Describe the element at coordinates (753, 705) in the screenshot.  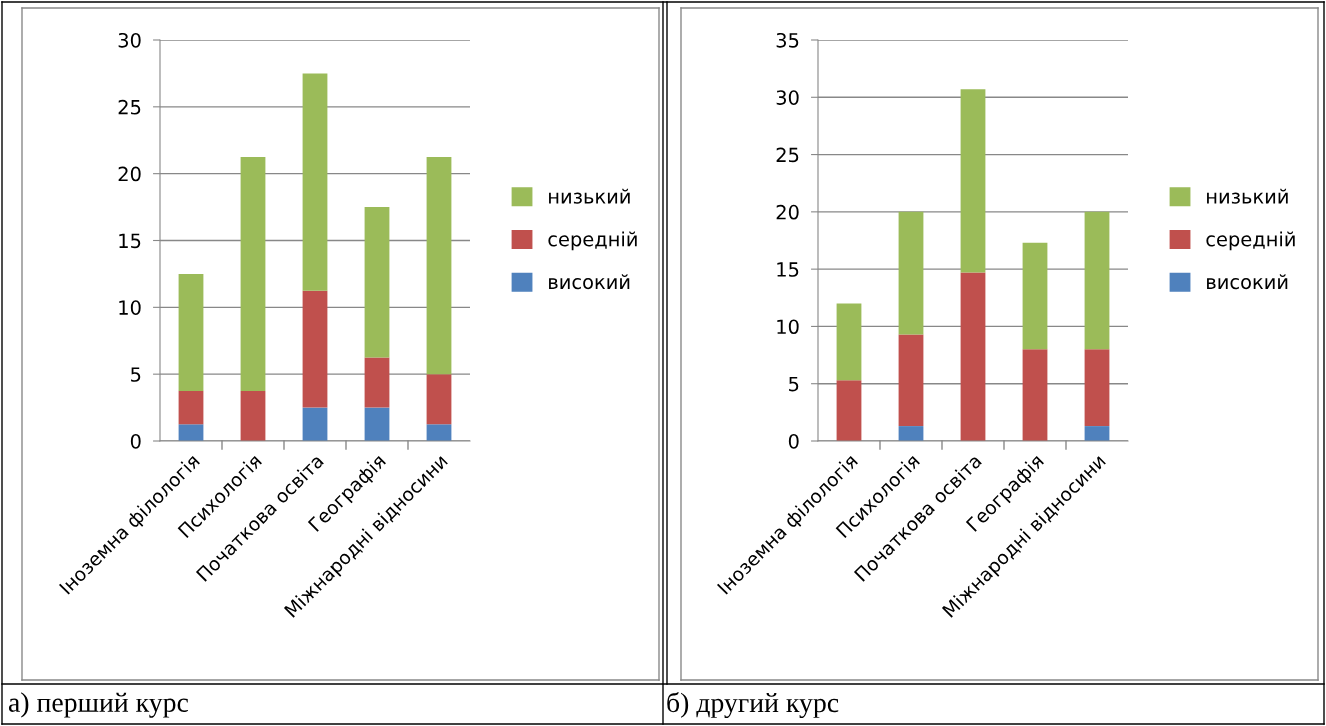
I see `text: б) другий курс` at that location.